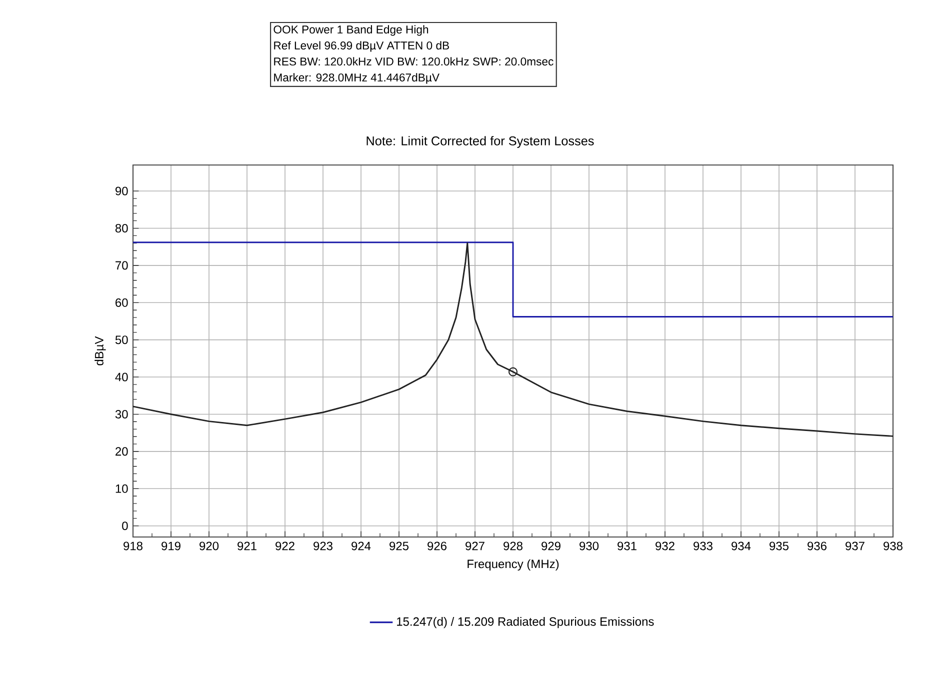 The image size is (952, 674). Describe the element at coordinates (437, 546) in the screenshot. I see `x-tick-label: 926` at that location.